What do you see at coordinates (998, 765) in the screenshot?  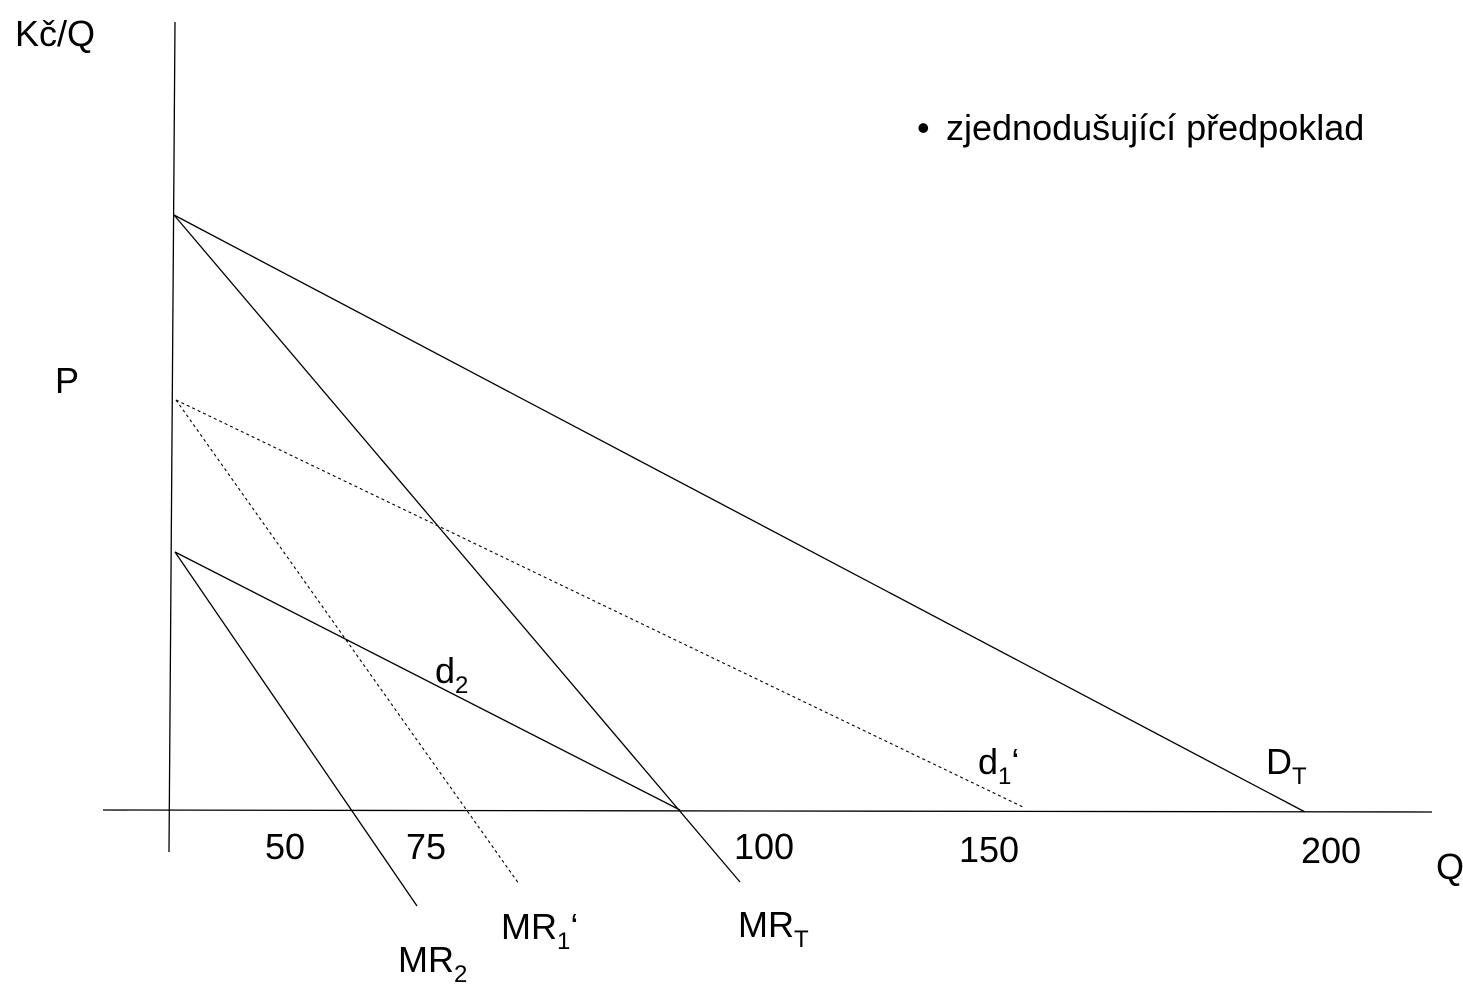 I see `d1-prime-label: d1‘` at bounding box center [998, 765].